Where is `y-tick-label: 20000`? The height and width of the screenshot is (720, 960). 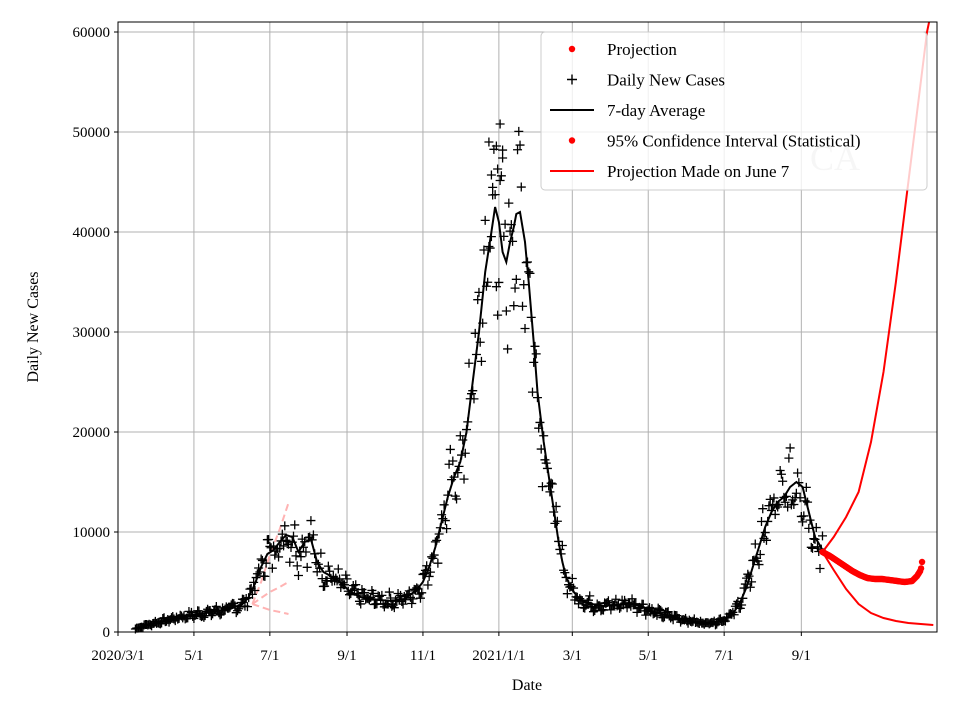 y-tick-label: 20000 is located at coordinates (92, 433).